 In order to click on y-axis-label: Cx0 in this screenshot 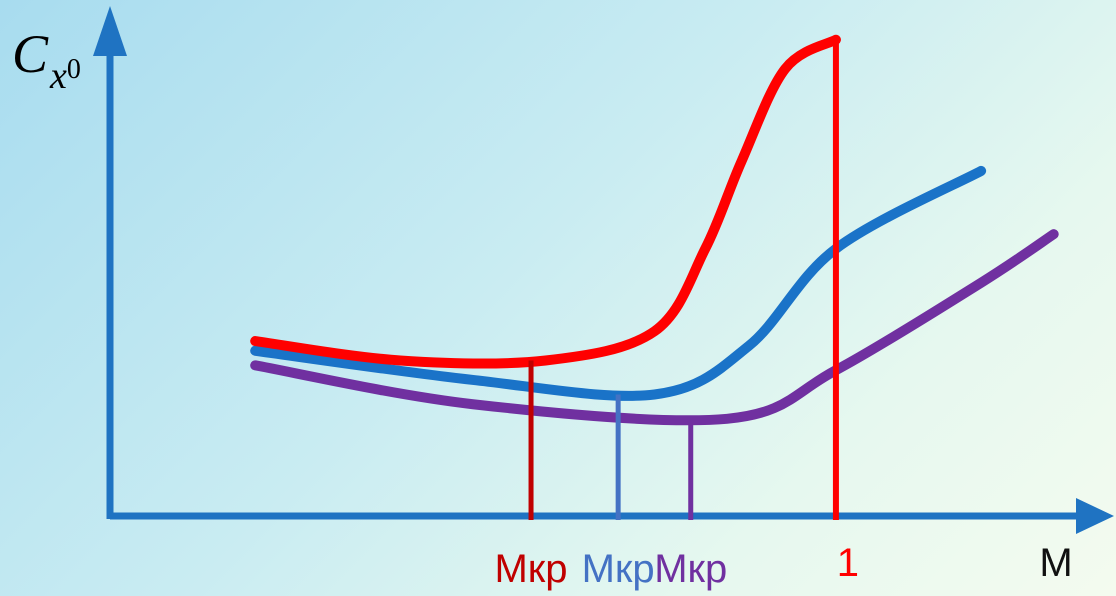, I will do `click(46, 60)`.